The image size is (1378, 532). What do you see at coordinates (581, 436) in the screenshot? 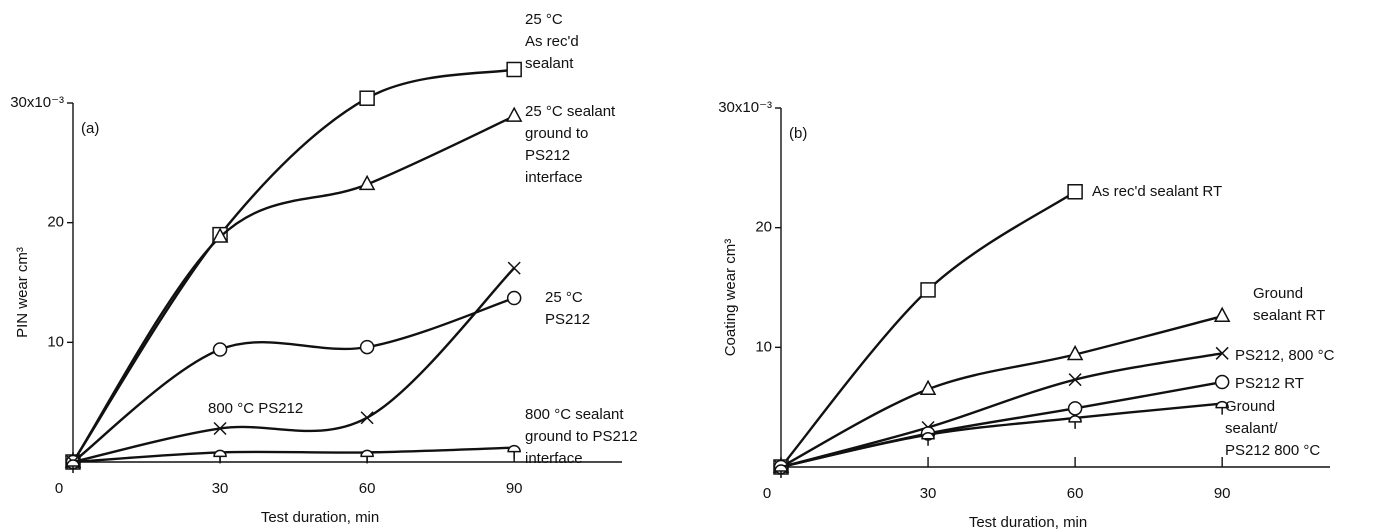
I see `series-label: ground to PS212` at bounding box center [581, 436].